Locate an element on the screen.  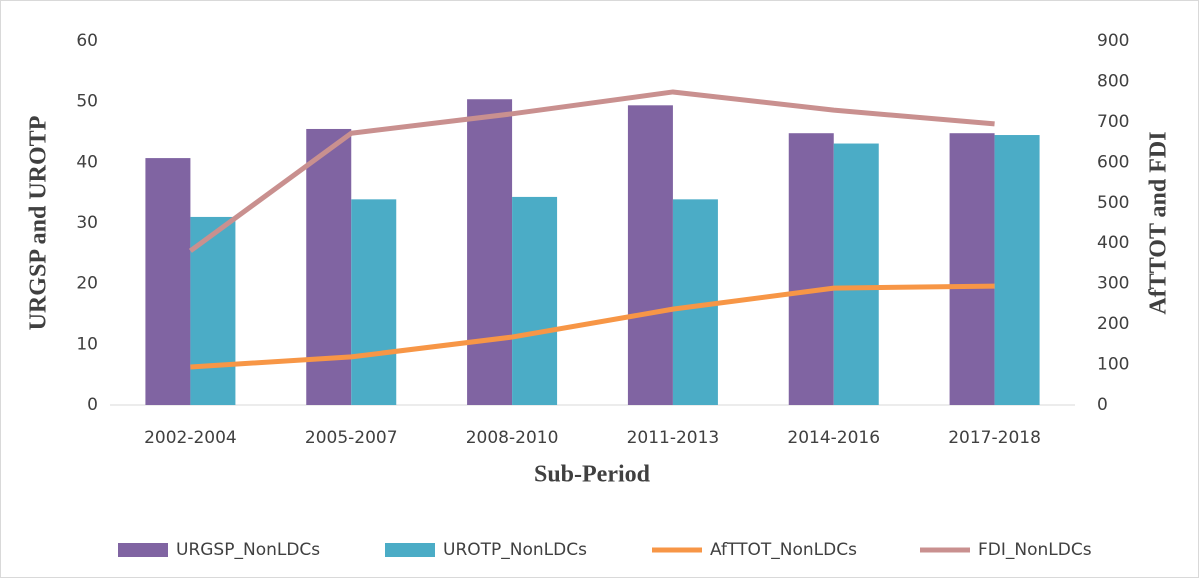
x-tick-label: 2005-2007 is located at coordinates (351, 438).